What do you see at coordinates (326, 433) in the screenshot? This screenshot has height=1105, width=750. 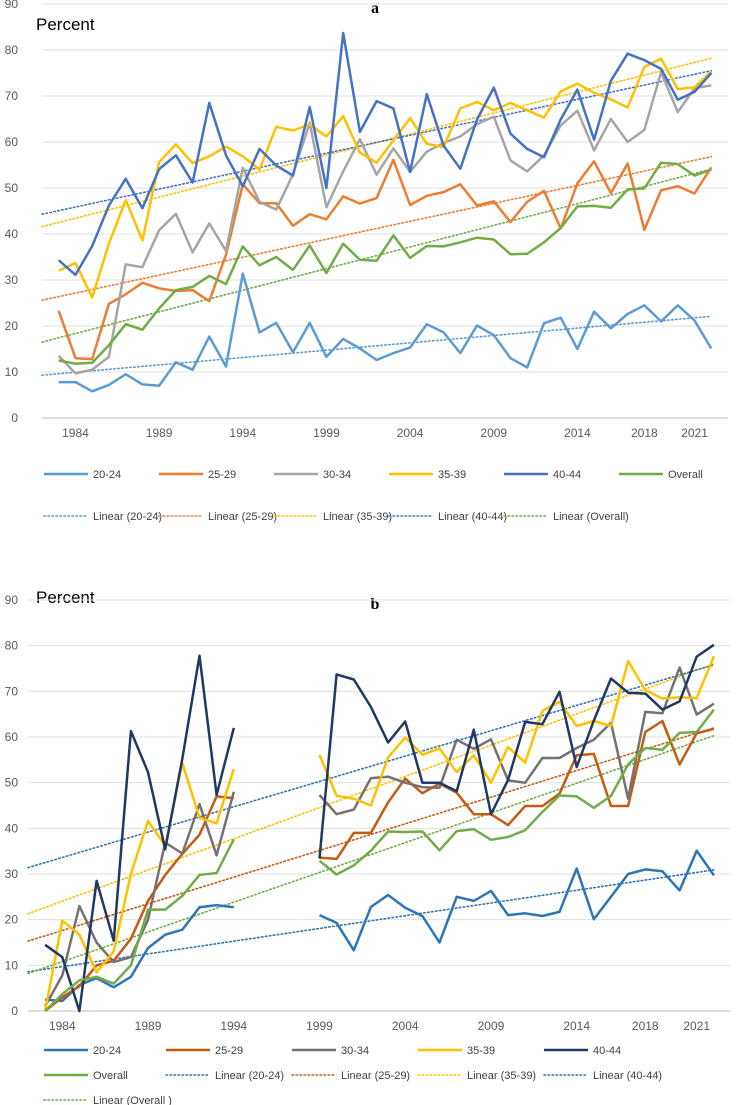 I see `x-tick-label: 1999` at bounding box center [326, 433].